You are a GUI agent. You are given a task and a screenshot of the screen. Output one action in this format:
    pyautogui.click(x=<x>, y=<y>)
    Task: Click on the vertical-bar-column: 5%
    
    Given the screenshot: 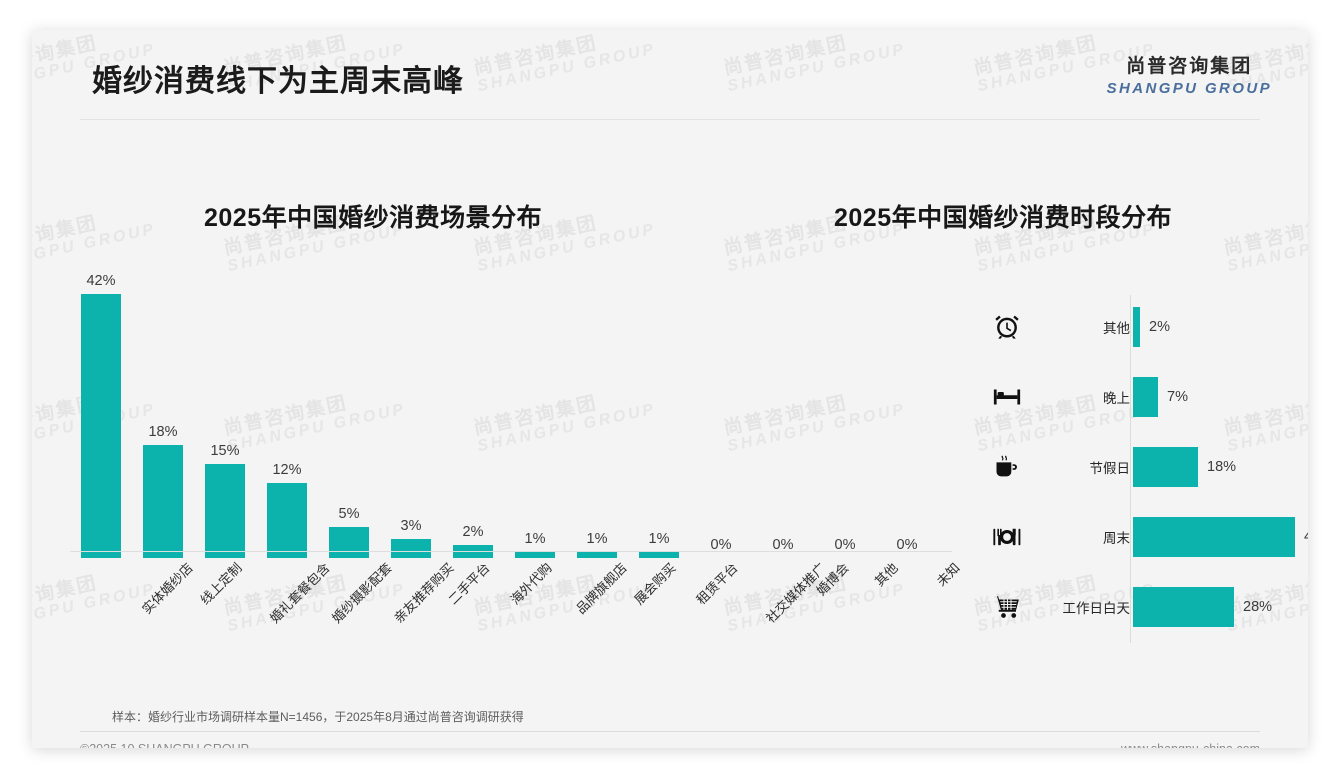 What is the action you would take?
    pyautogui.click(x=349, y=413)
    